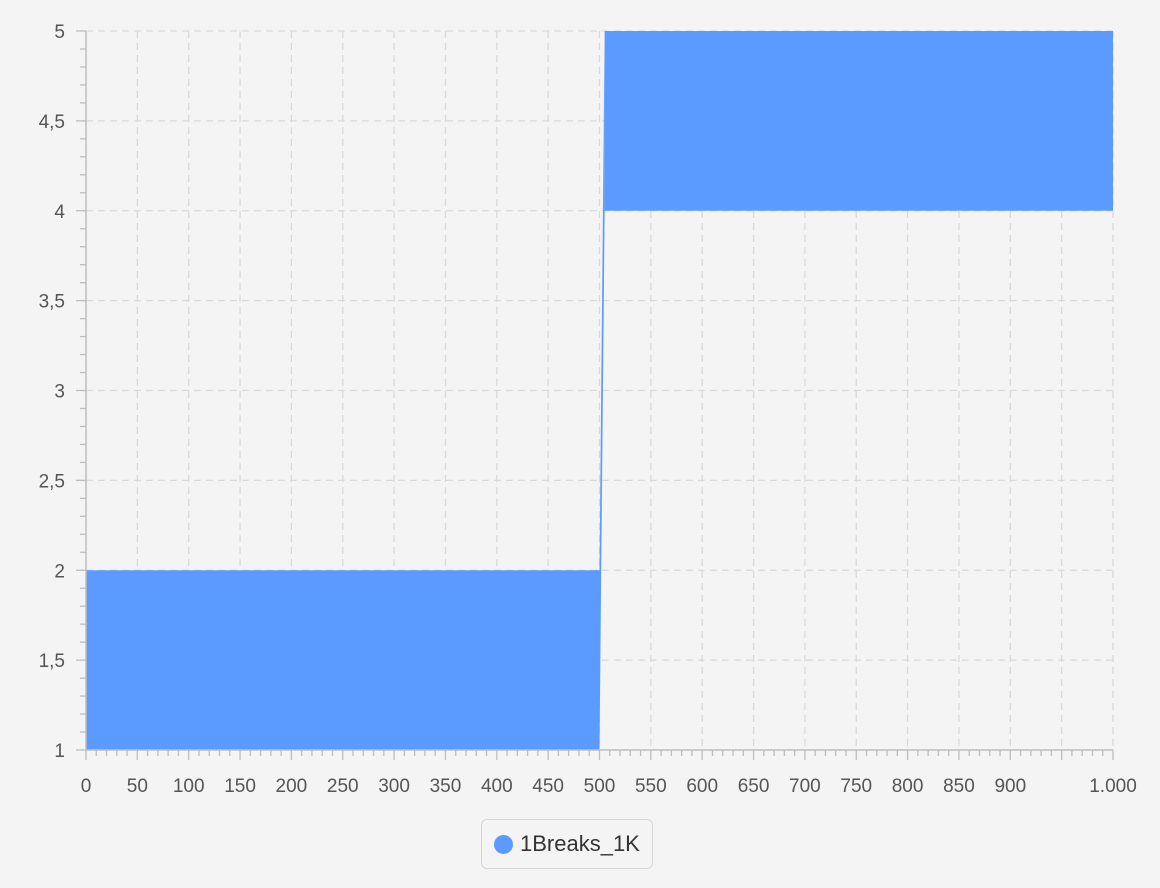 This screenshot has height=888, width=1160. Describe the element at coordinates (59, 212) in the screenshot. I see `y-tick-label: 4` at that location.